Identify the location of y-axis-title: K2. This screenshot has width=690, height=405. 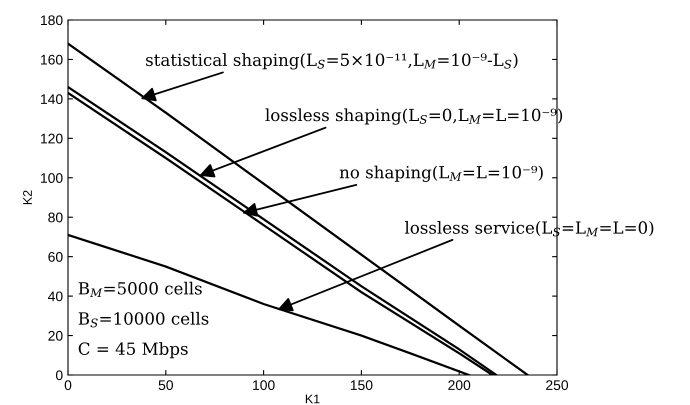
(27, 197).